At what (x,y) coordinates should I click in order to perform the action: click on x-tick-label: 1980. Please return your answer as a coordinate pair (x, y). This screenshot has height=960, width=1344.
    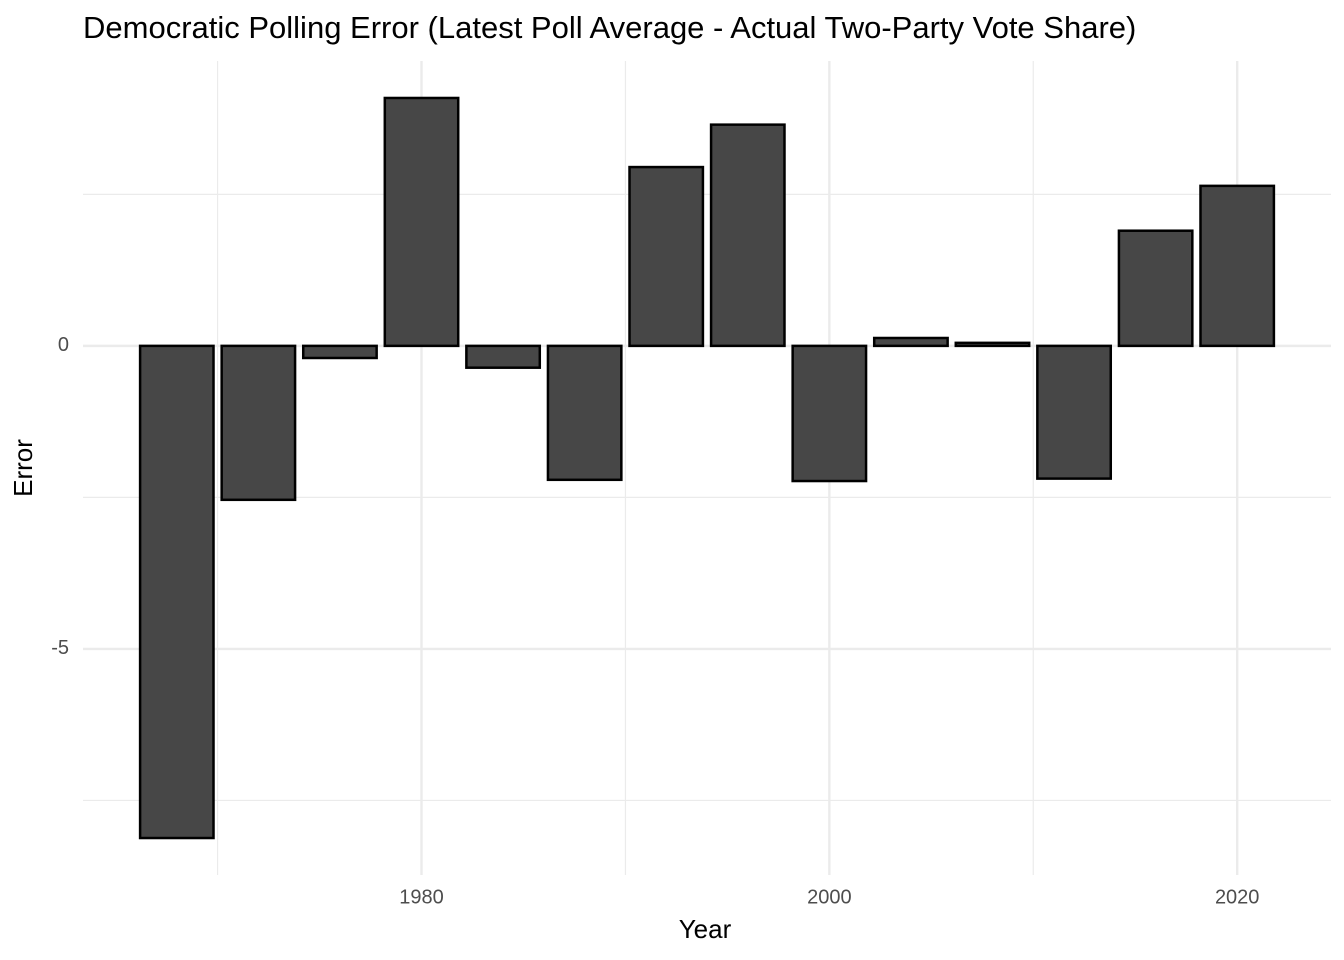
    Looking at the image, I should click on (421, 897).